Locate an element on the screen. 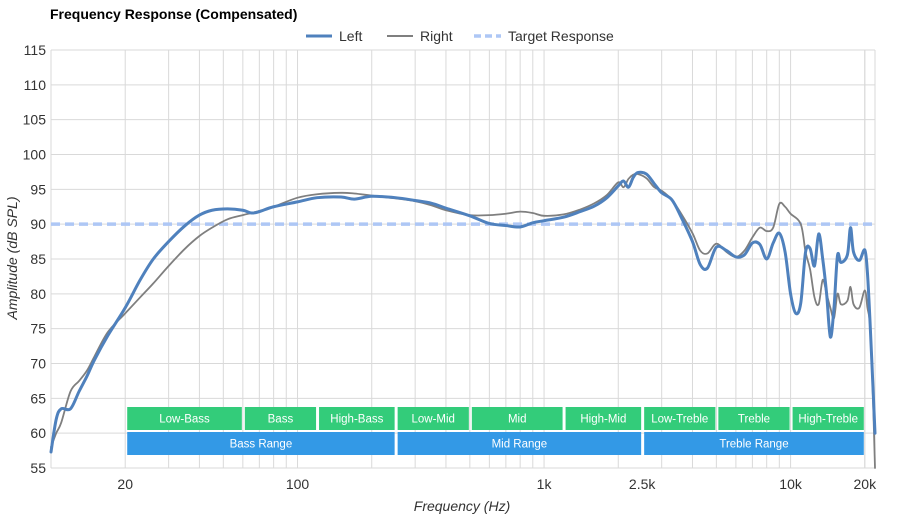  y-tick-label: 90 is located at coordinates (38, 224).